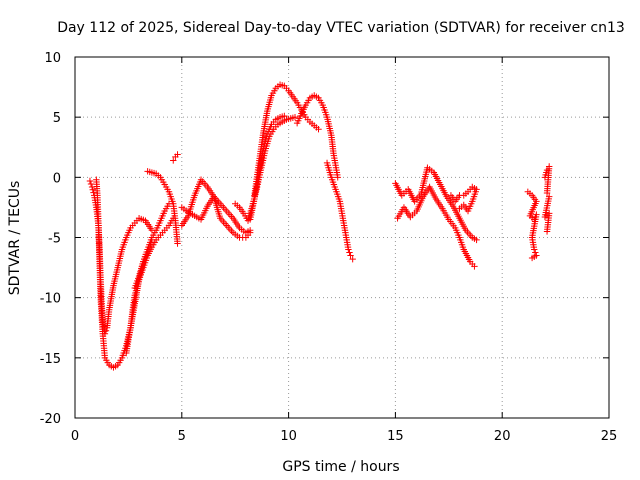 This screenshot has width=640, height=480. What do you see at coordinates (75, 436) in the screenshot?
I see `x-tick-label: 0` at bounding box center [75, 436].